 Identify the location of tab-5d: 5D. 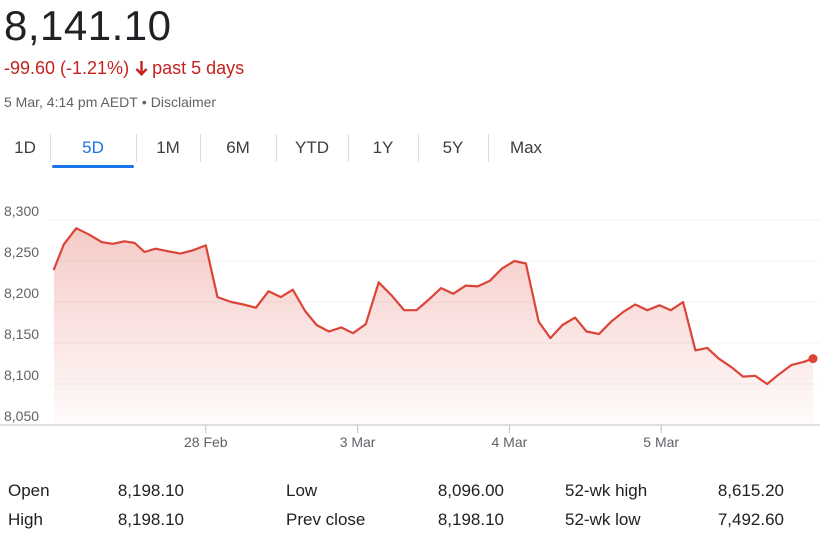
(93, 148).